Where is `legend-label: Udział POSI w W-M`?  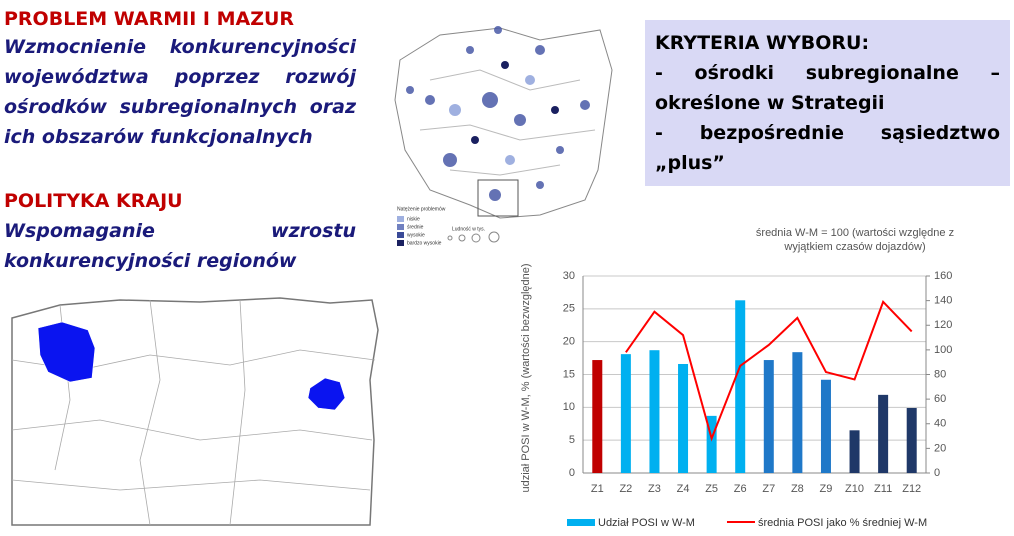
legend-label: Udział POSI w W-M is located at coordinates (646, 523).